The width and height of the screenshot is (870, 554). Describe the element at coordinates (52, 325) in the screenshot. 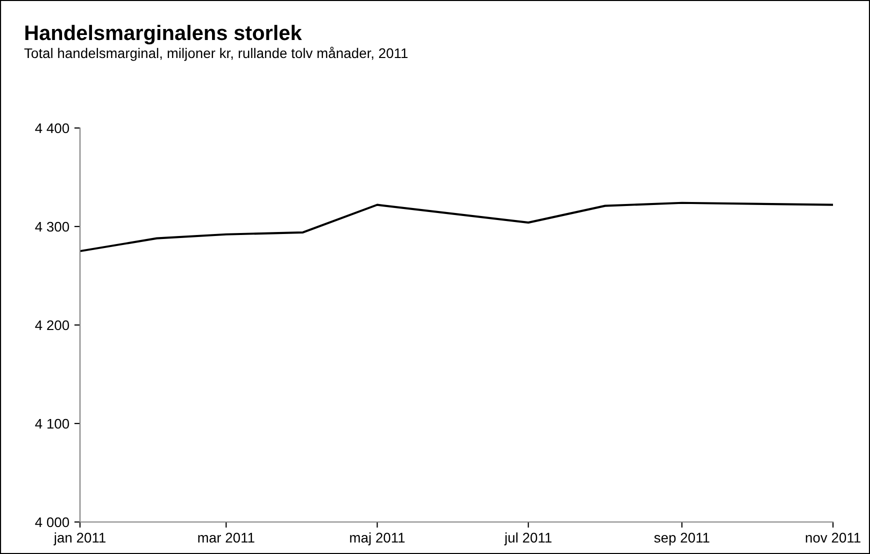

I see `y-tick-label: 4 200` at that location.